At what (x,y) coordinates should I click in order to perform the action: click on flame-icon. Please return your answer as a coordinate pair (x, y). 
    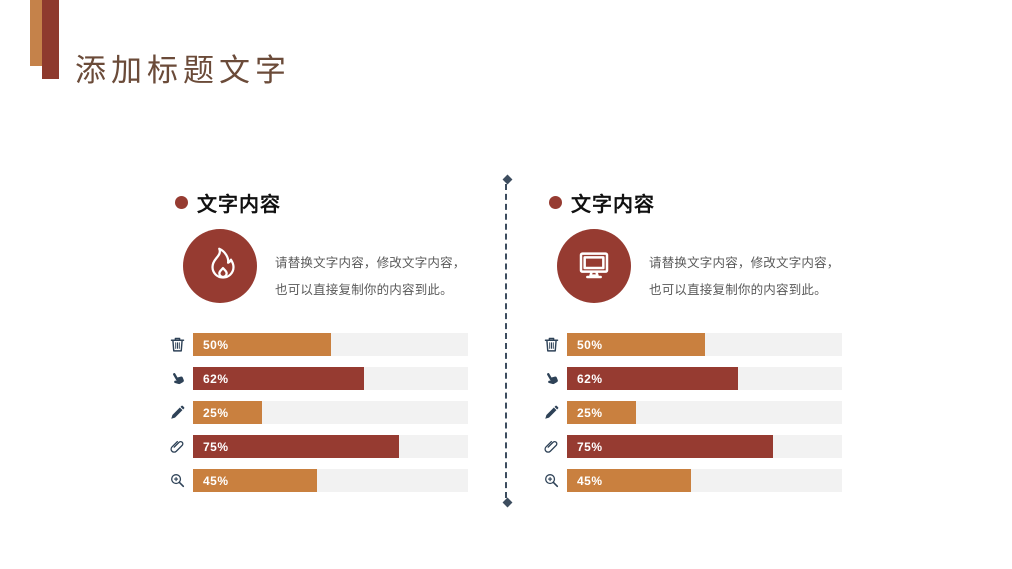
    Looking at the image, I should click on (220, 266).